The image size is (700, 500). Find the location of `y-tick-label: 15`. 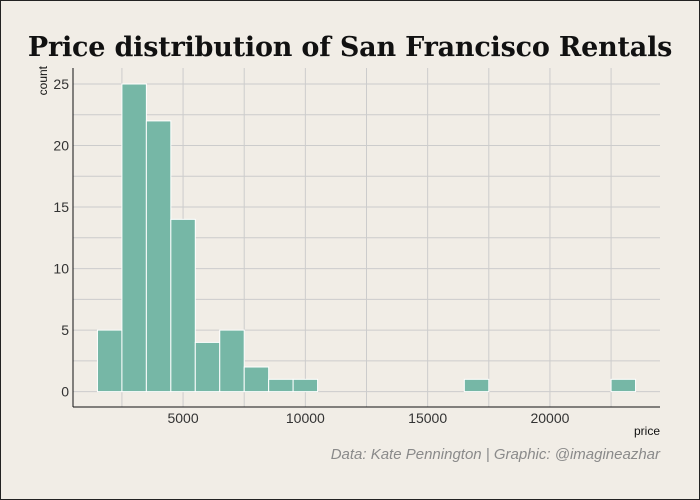

y-tick-label: 15 is located at coordinates (61, 207).